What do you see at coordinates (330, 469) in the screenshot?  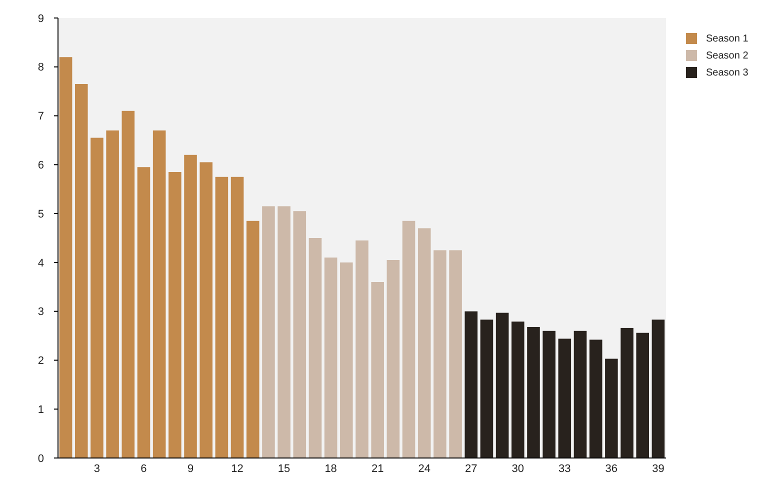 I see `x-tick-label: 18` at bounding box center [330, 469].